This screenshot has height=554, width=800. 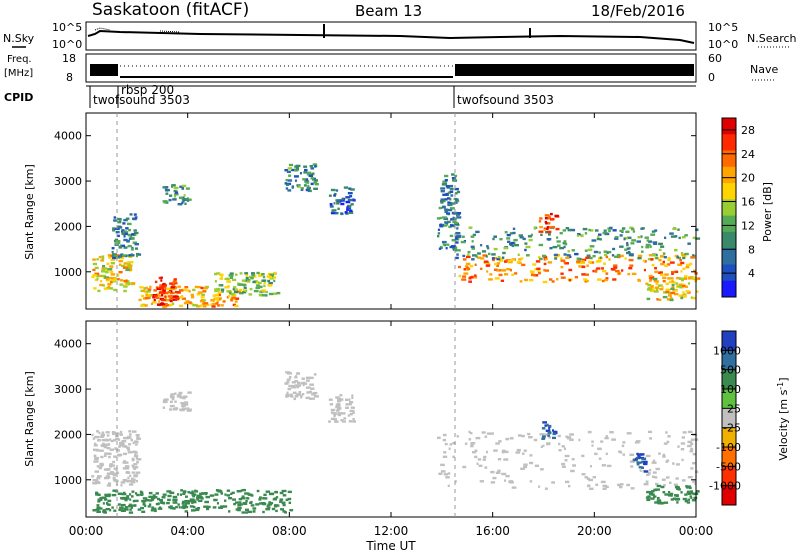 What do you see at coordinates (764, 69) in the screenshot?
I see `nave-label: Nave` at bounding box center [764, 69].